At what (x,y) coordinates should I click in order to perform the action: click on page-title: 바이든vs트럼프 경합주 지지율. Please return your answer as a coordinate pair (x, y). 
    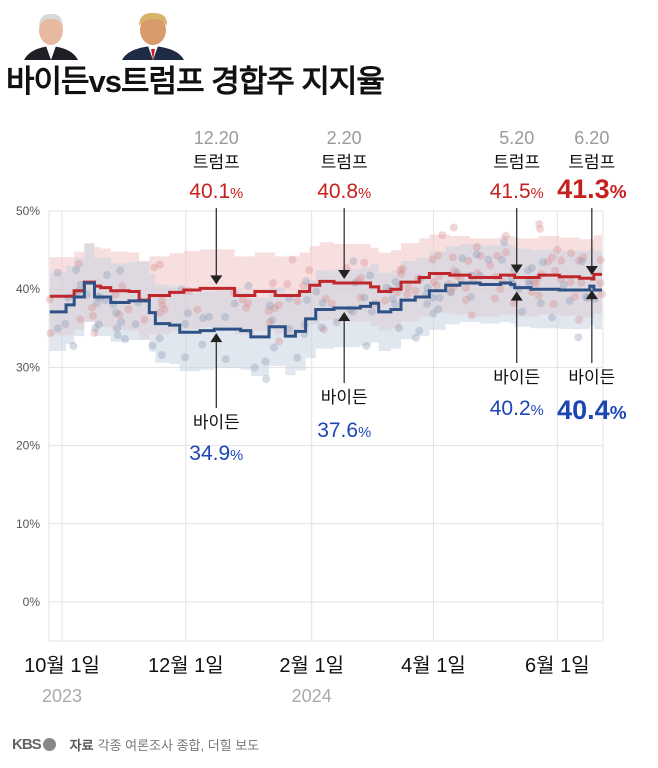
    Looking at the image, I should click on (195, 81).